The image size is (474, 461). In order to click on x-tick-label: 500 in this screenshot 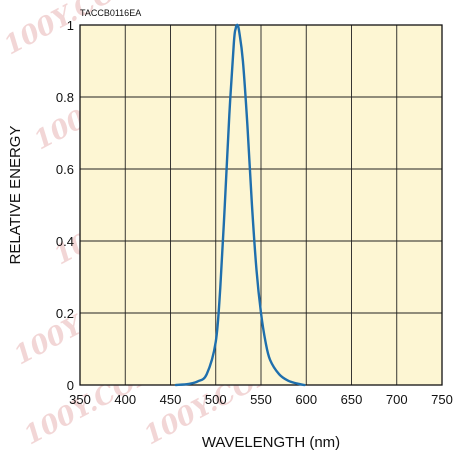, I will do `click(216, 399)`.